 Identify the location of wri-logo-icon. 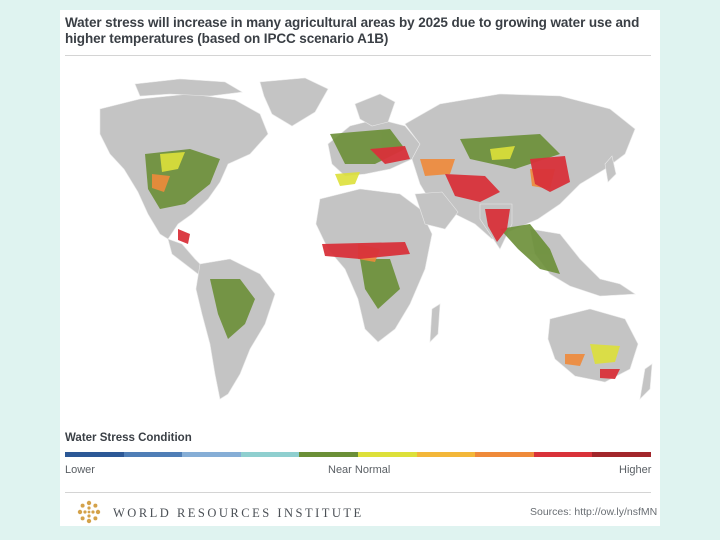
(89, 512).